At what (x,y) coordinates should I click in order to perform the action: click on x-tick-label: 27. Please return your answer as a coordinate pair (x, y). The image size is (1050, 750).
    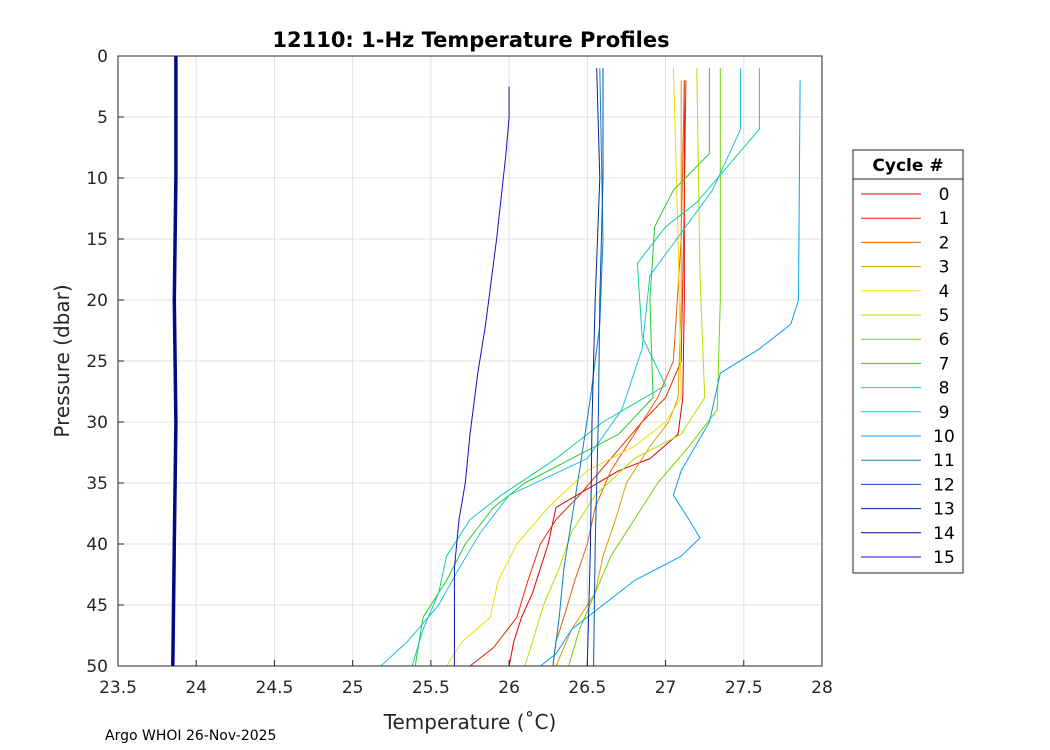
    Looking at the image, I should click on (666, 688).